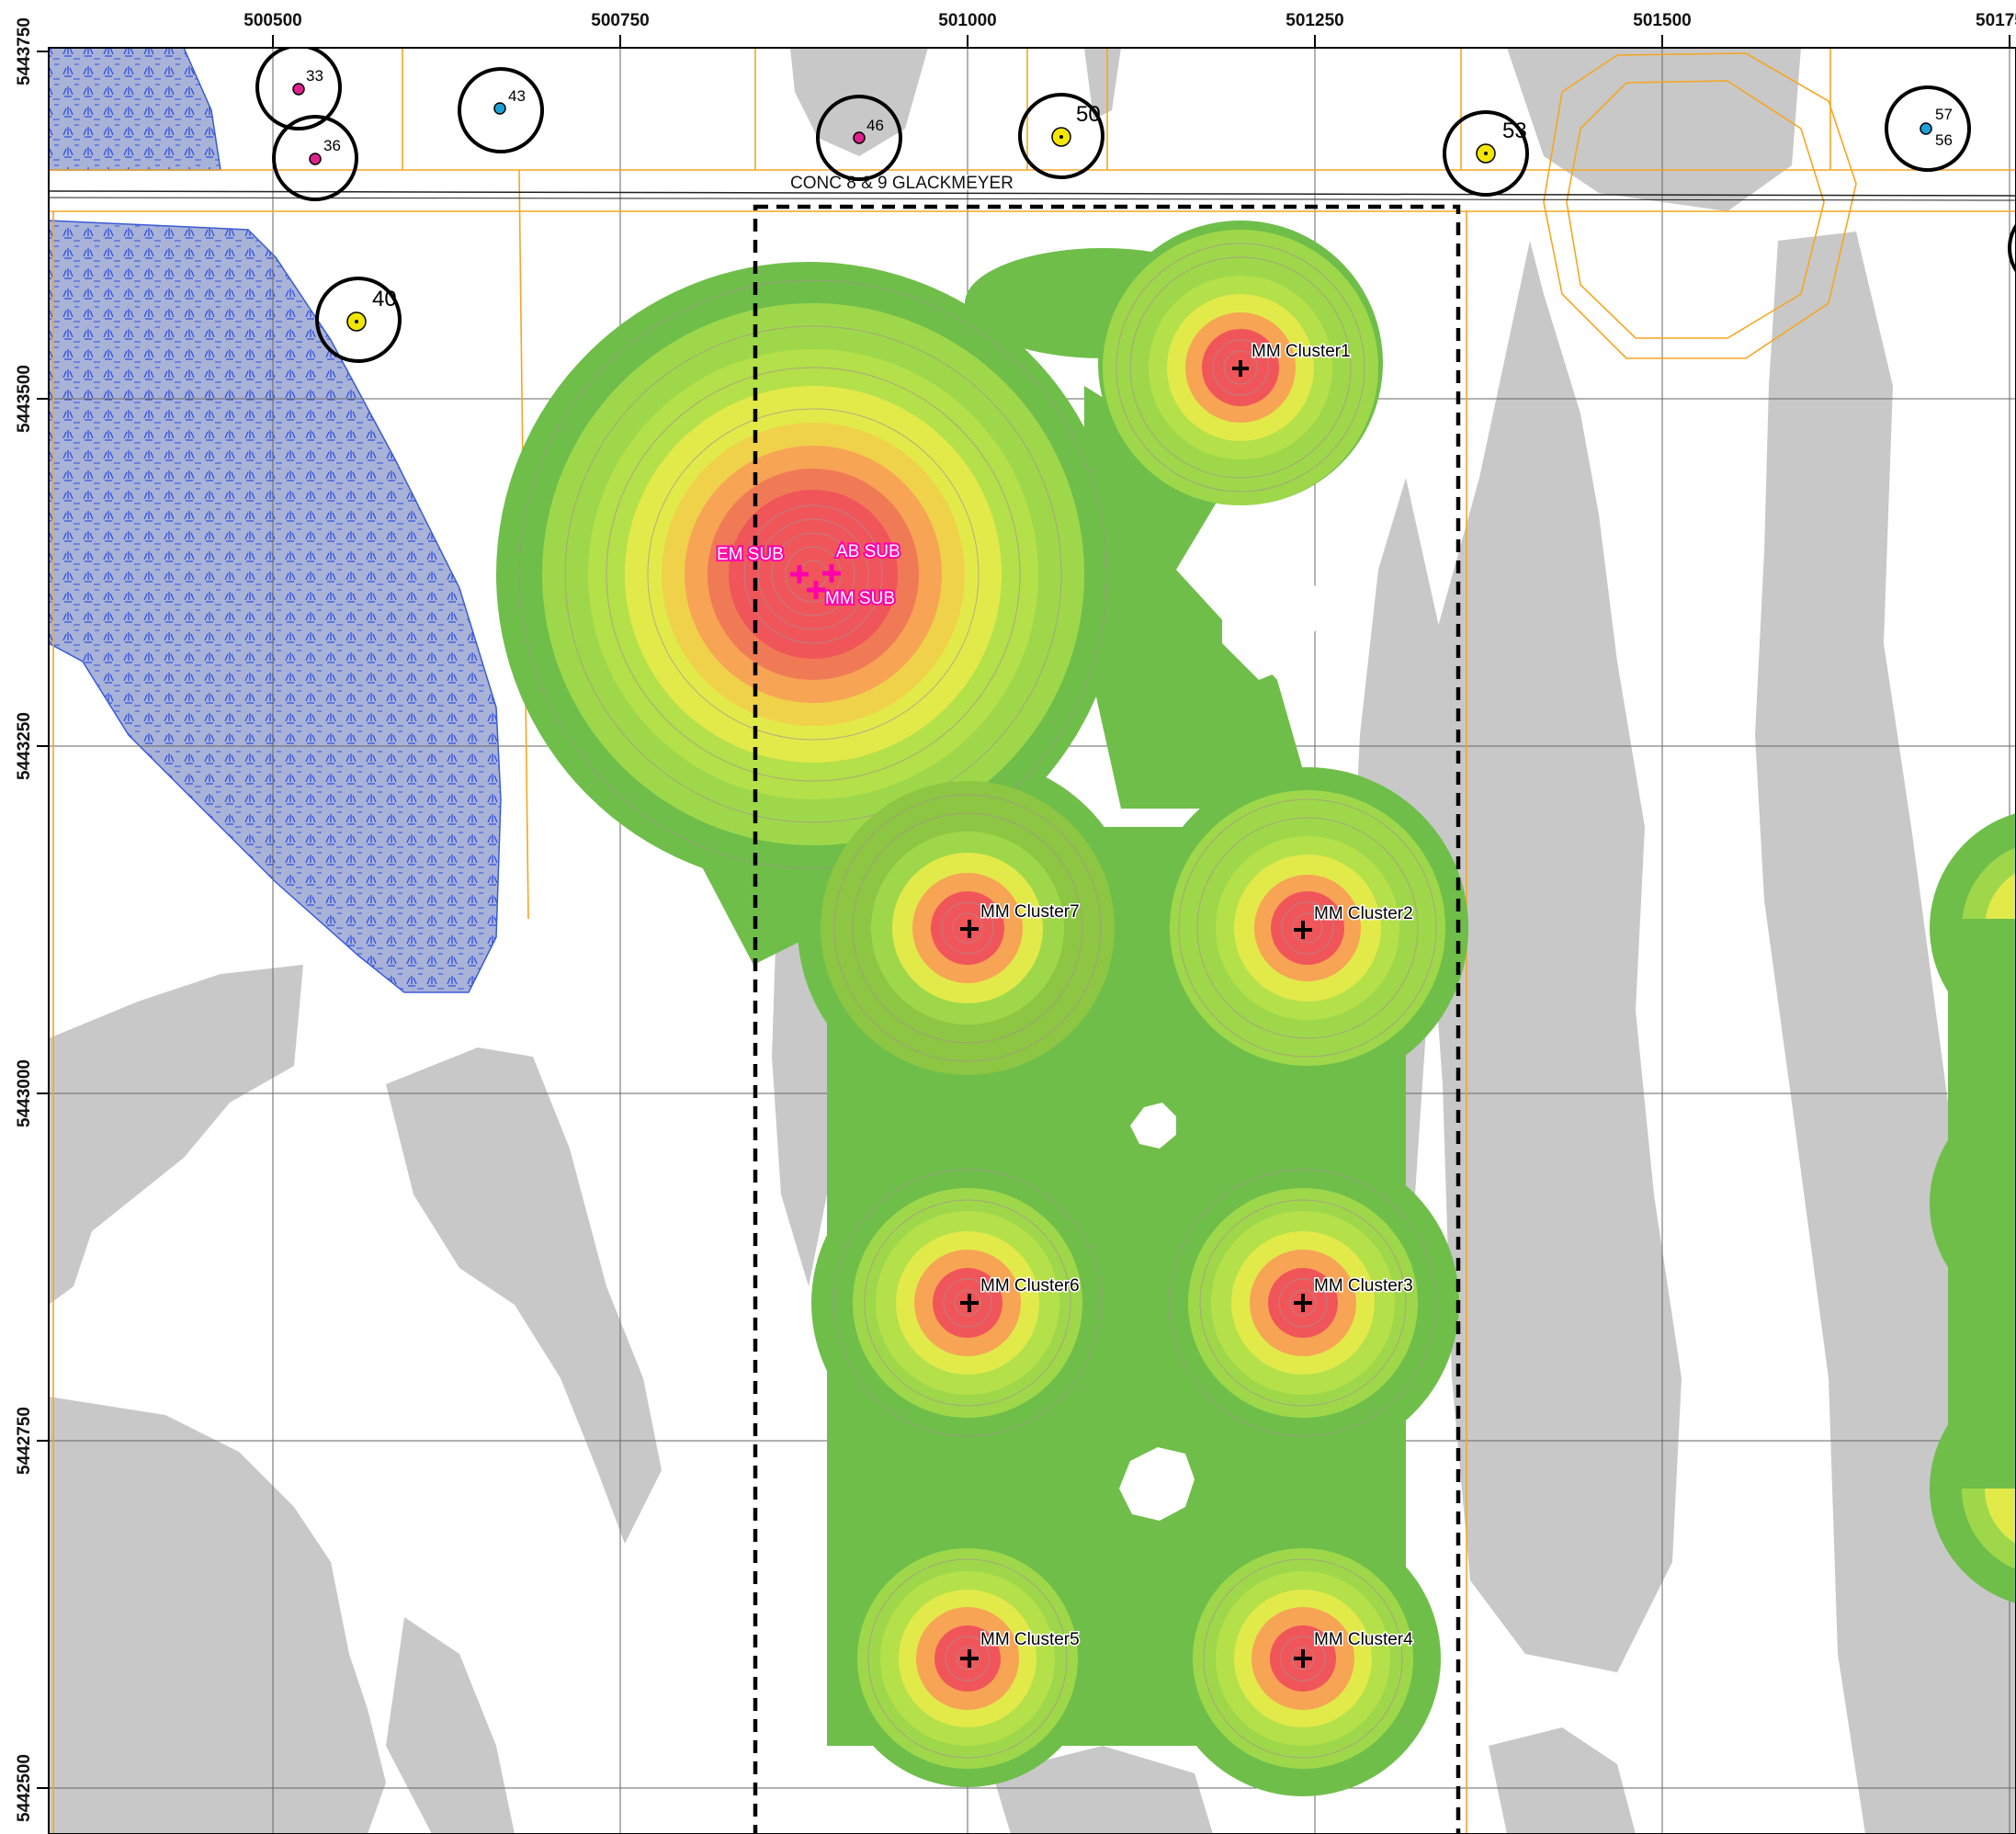  Describe the element at coordinates (24, 746) in the screenshot. I see `y-tick-label: 5443250` at that location.